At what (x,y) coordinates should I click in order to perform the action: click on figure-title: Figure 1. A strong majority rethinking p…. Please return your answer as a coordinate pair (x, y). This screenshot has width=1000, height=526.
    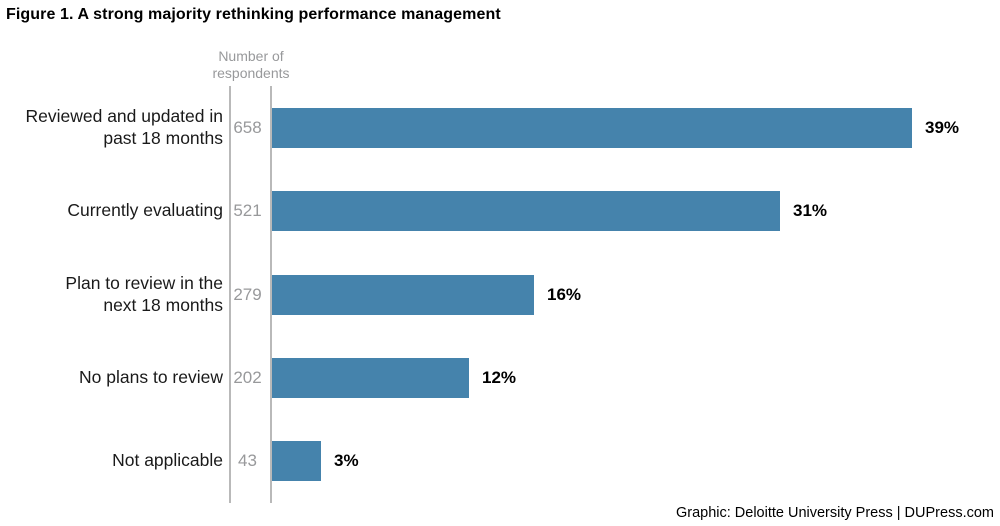
    Looking at the image, I should click on (253, 14).